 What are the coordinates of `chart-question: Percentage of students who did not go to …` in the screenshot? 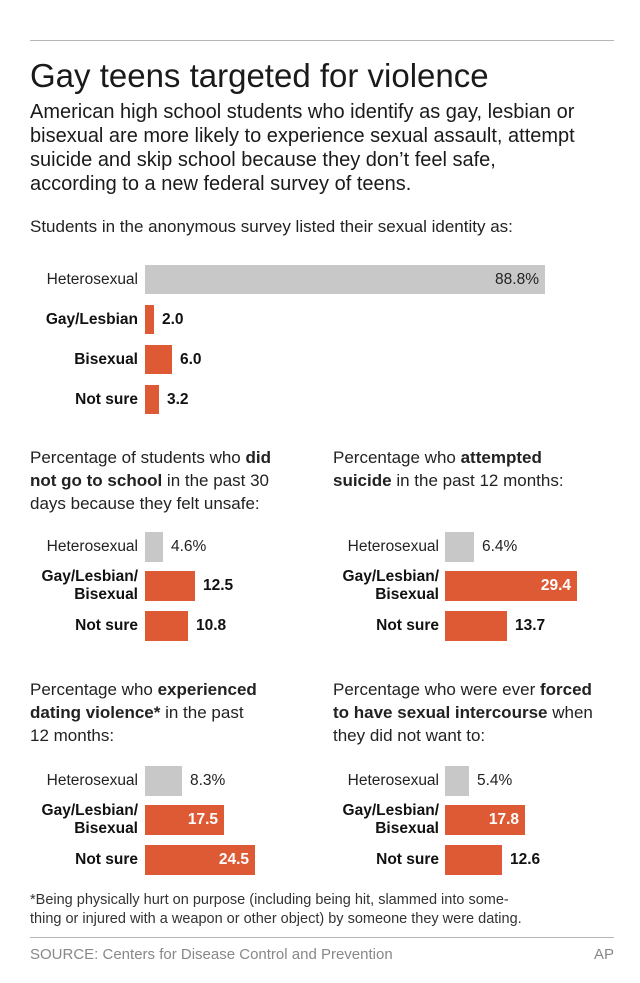 It's located at (150, 480).